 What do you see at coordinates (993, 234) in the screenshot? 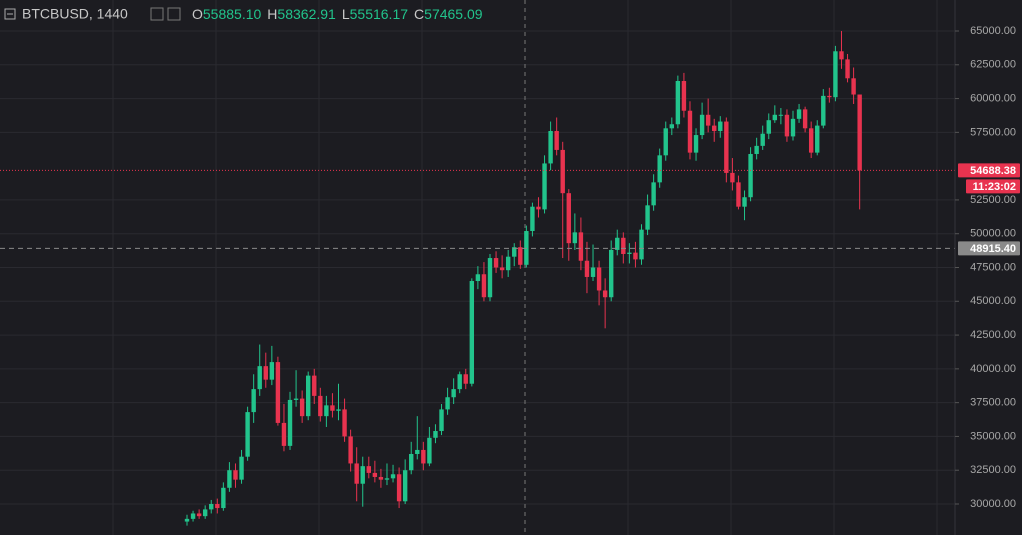
I see `y-tick-label: 50000.00` at bounding box center [993, 234].